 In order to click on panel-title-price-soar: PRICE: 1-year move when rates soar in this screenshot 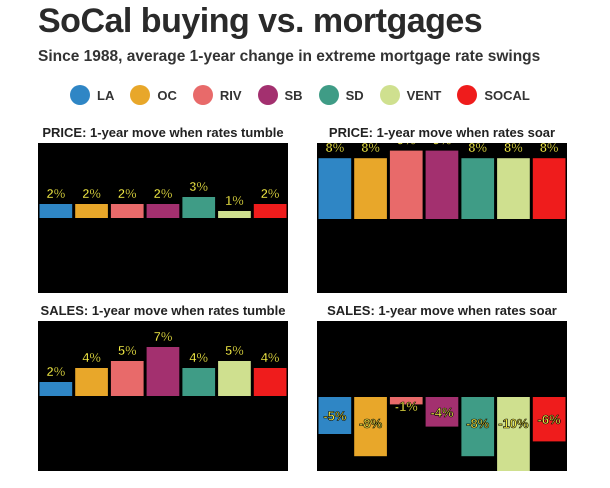, I will do `click(442, 132)`.